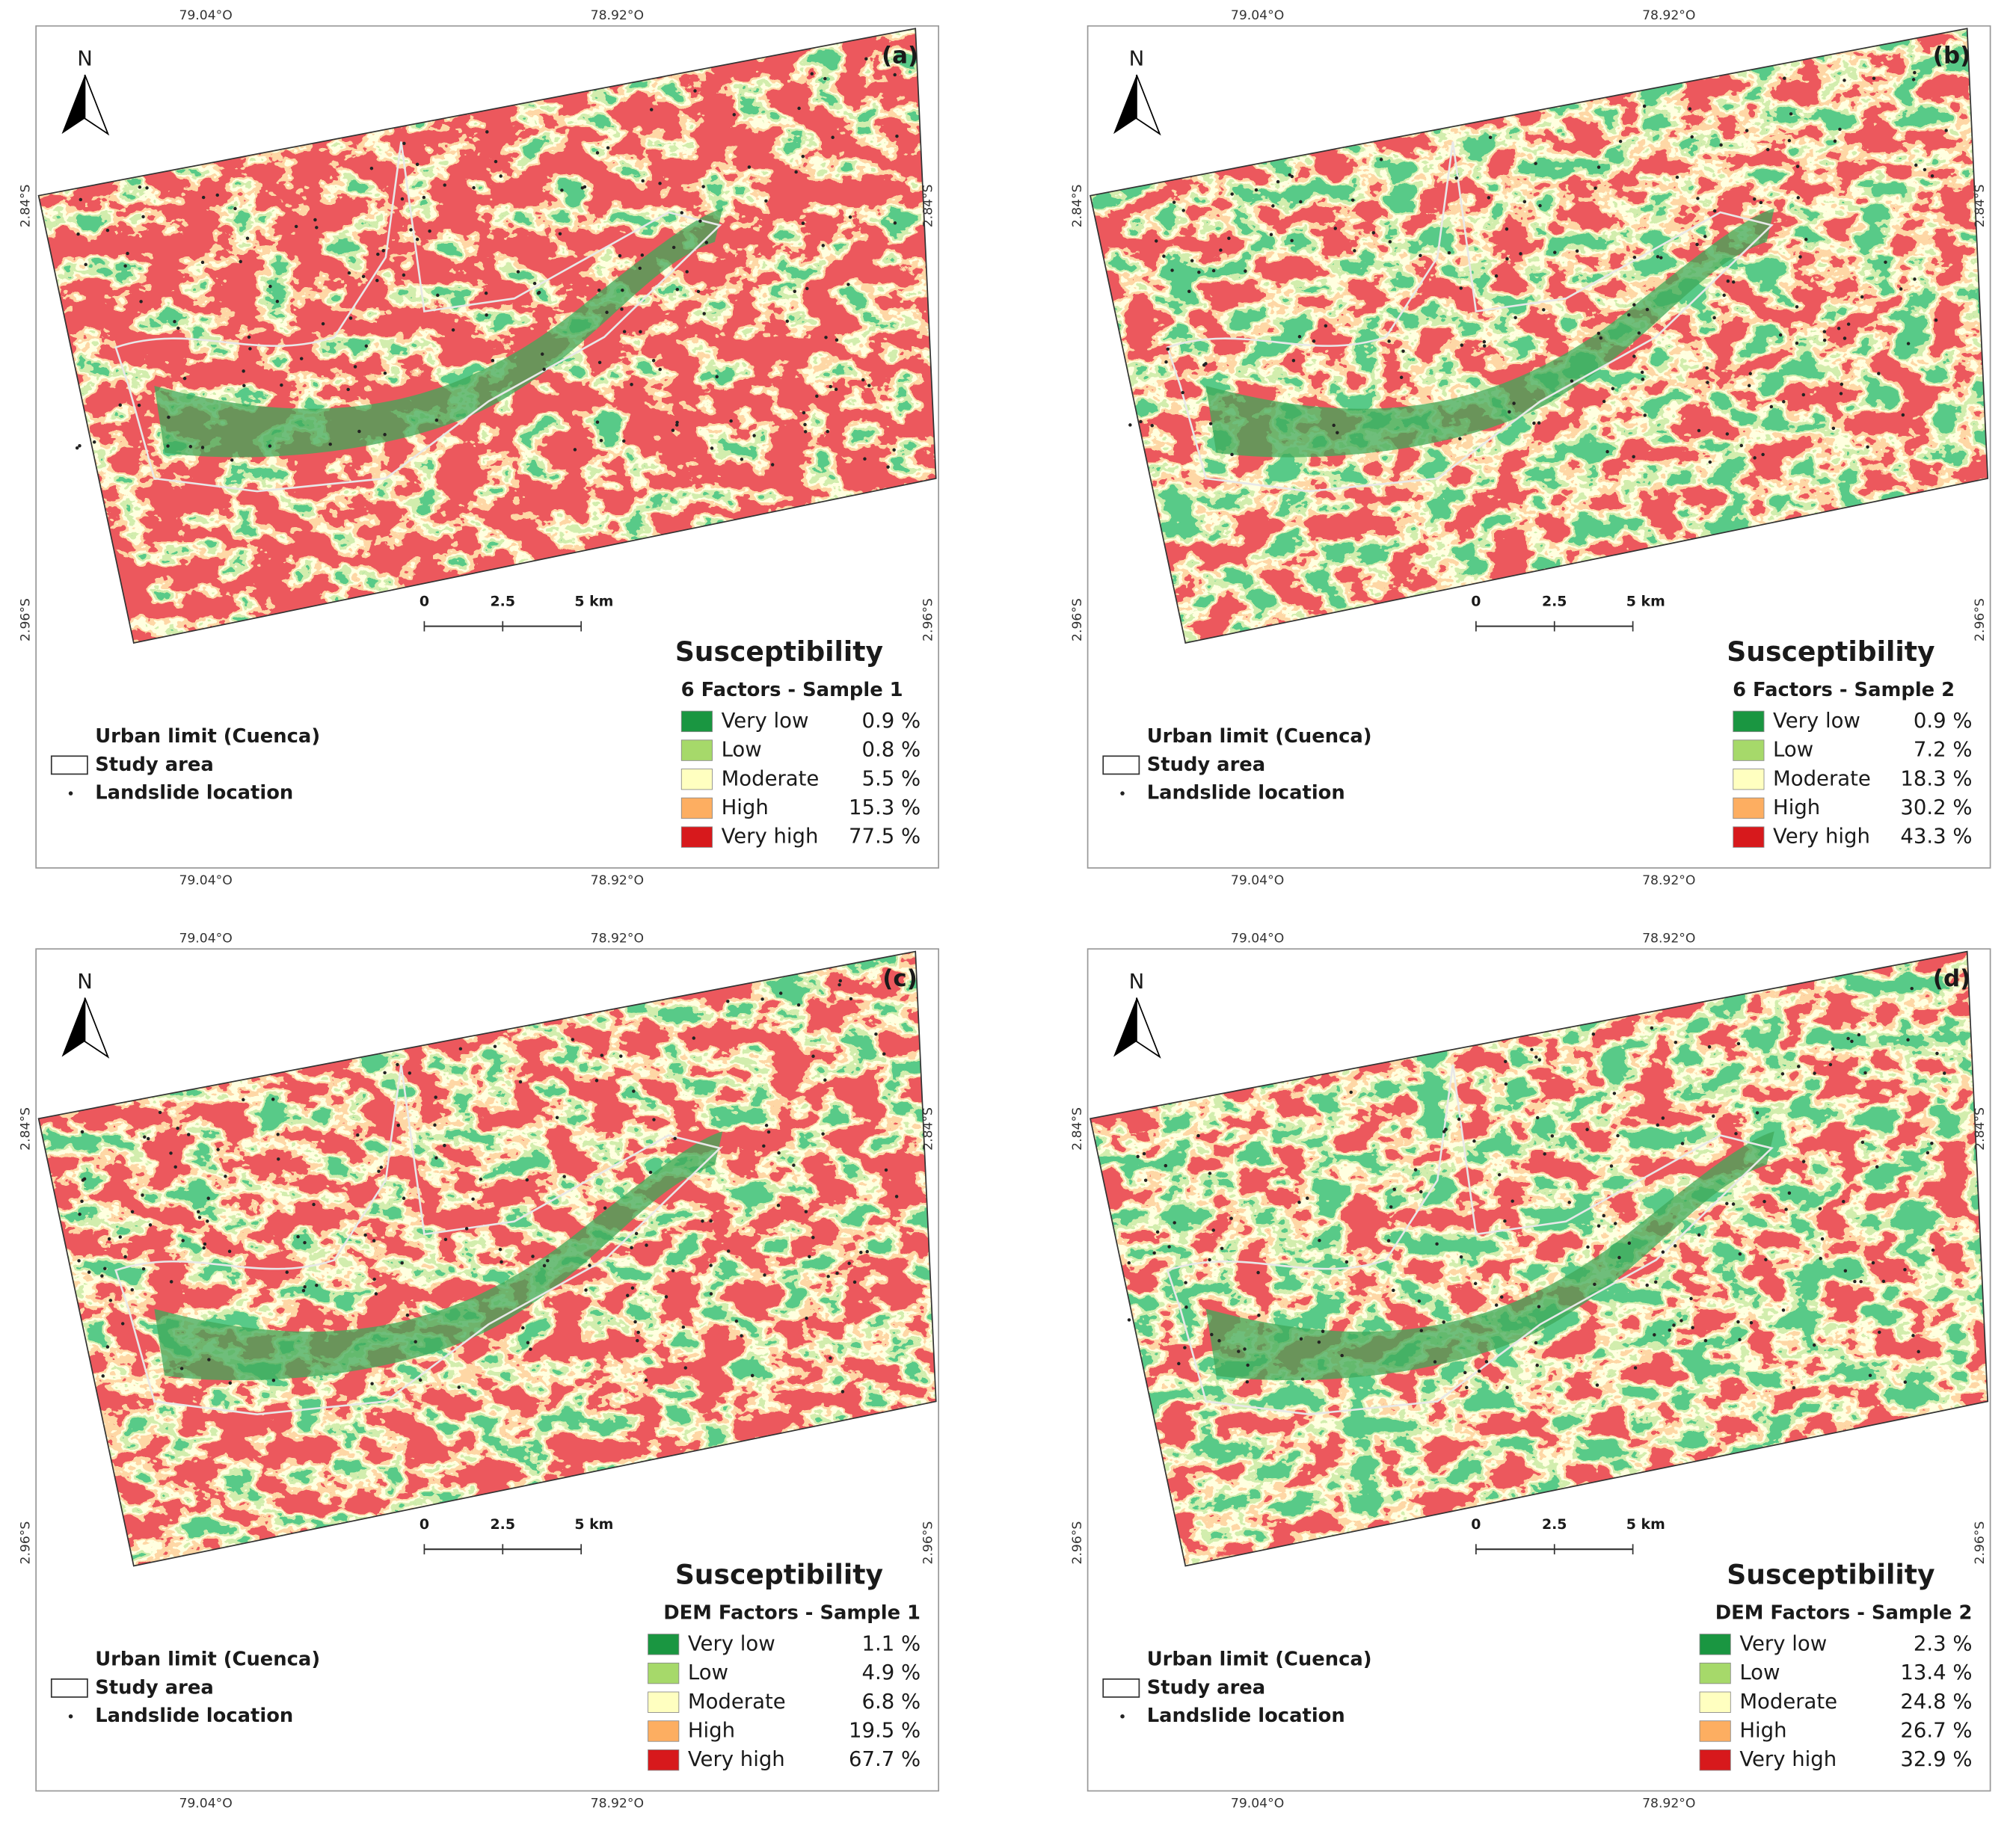 Image resolution: width=2016 pixels, height=1822 pixels. Describe the element at coordinates (1980, 206) in the screenshot. I see `latitude-label: 2.84°S` at that location.